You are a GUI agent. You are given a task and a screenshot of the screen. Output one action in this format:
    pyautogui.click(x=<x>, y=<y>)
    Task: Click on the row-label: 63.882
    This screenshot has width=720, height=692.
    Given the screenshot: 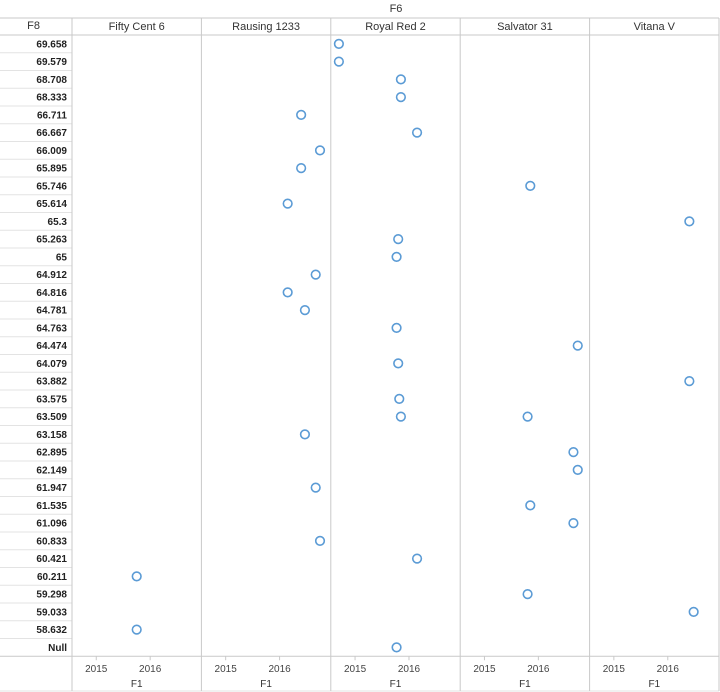 What is the action you would take?
    pyautogui.click(x=51, y=382)
    